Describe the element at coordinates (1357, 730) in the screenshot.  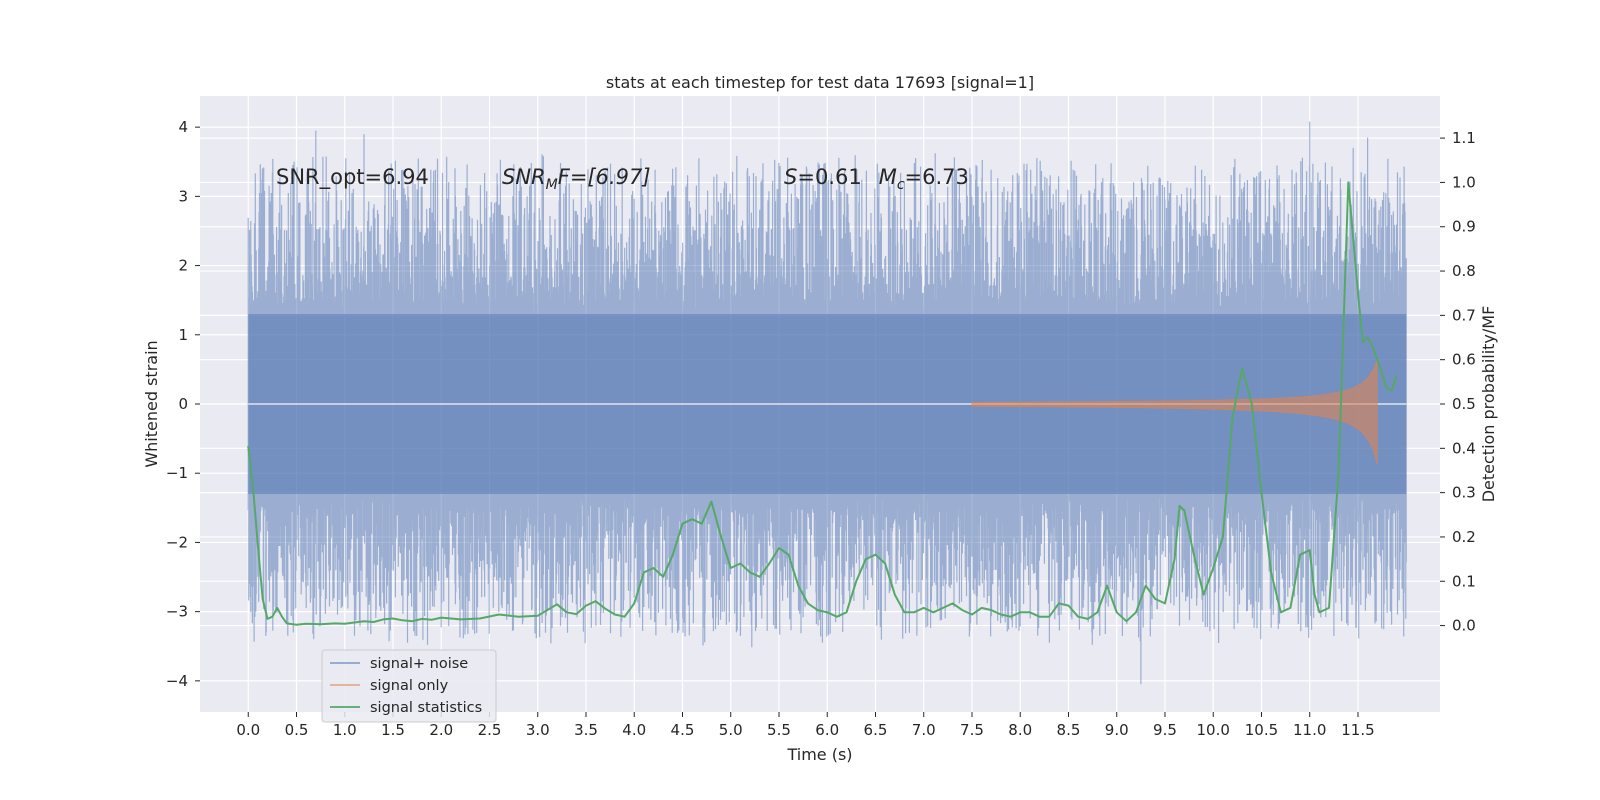
I see `x-tick-label: 11.5` at that location.